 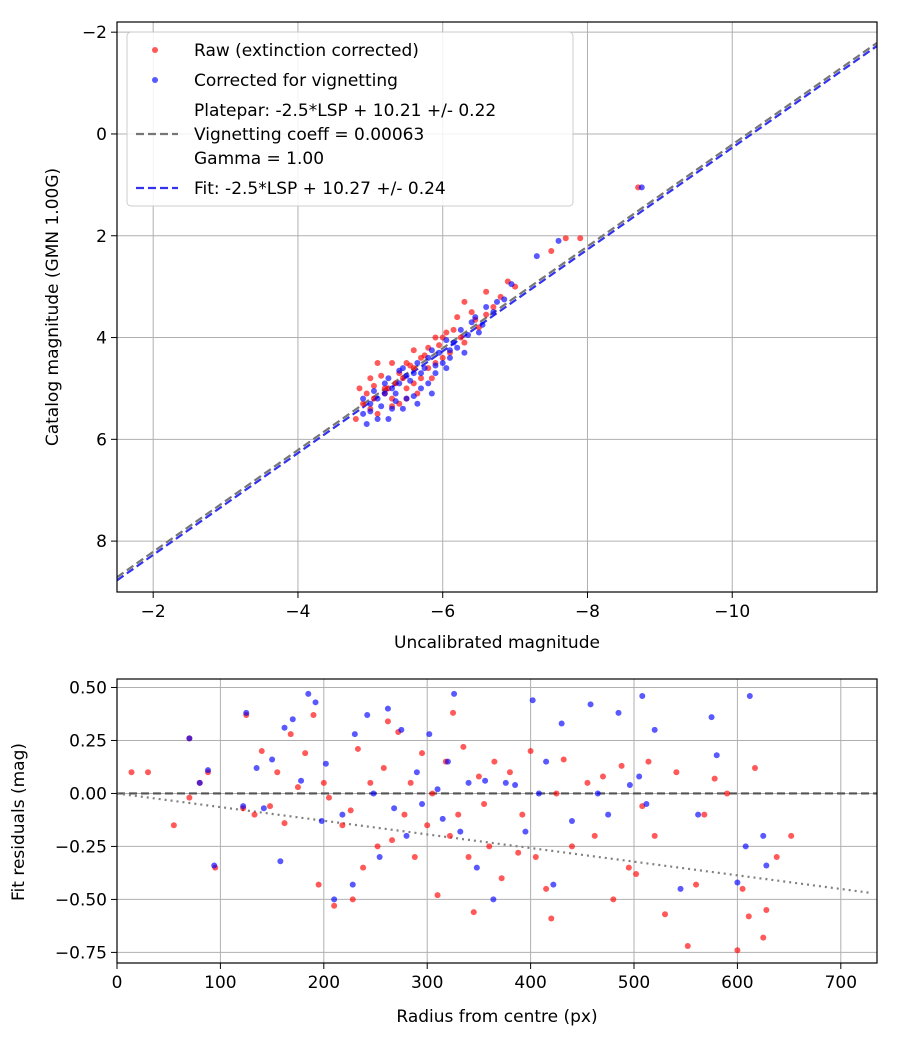 What do you see at coordinates (101, 135) in the screenshot?
I see `top-y-tick-label: 0` at bounding box center [101, 135].